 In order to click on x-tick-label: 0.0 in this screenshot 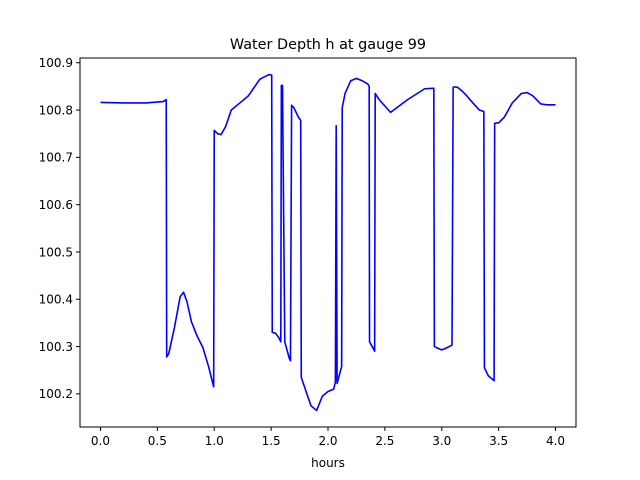, I will do `click(100, 441)`.